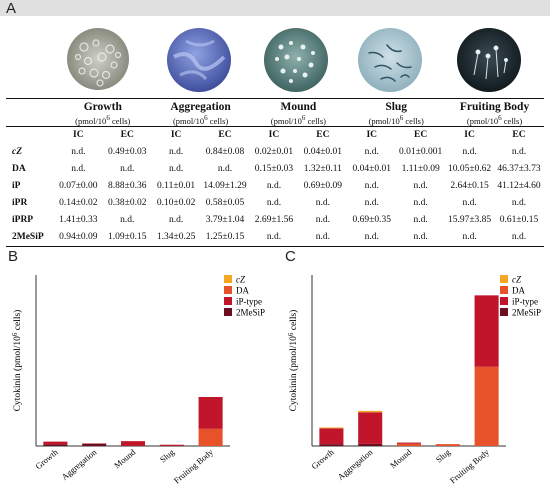 This screenshot has width=550, height=498. I want to click on chart-c-bar-slug-da, so click(447, 445).